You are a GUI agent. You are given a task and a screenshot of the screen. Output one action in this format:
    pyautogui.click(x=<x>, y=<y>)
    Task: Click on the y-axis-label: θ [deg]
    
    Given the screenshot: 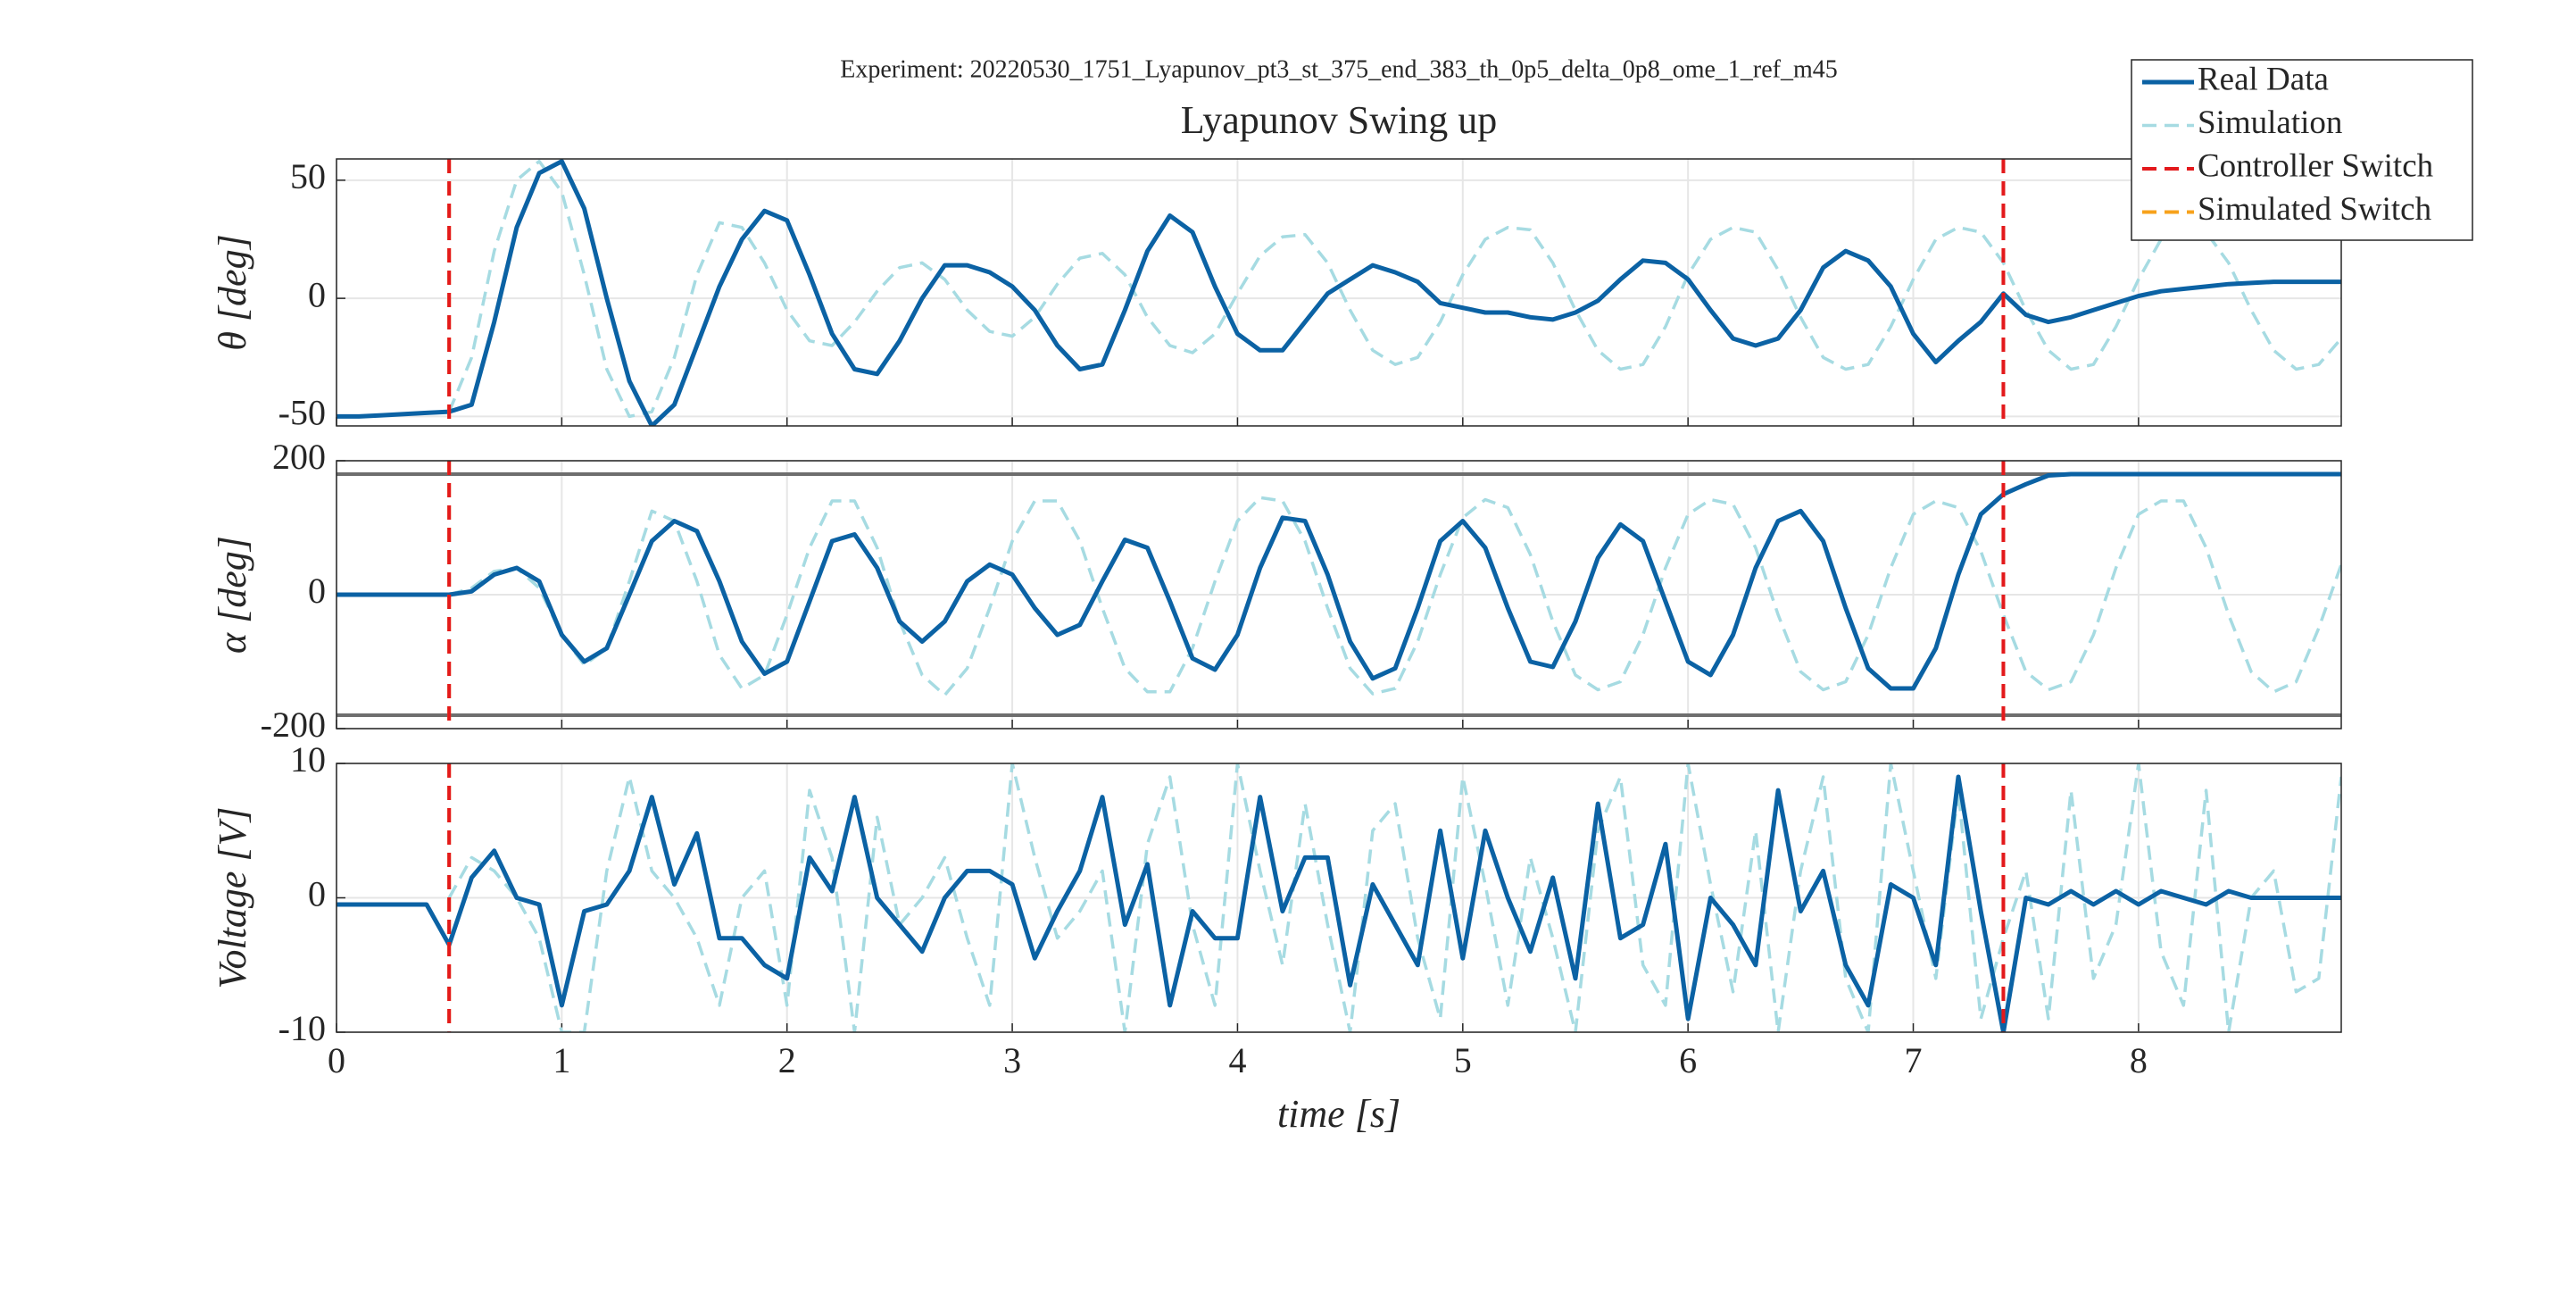 What is the action you would take?
    pyautogui.click(x=232, y=292)
    